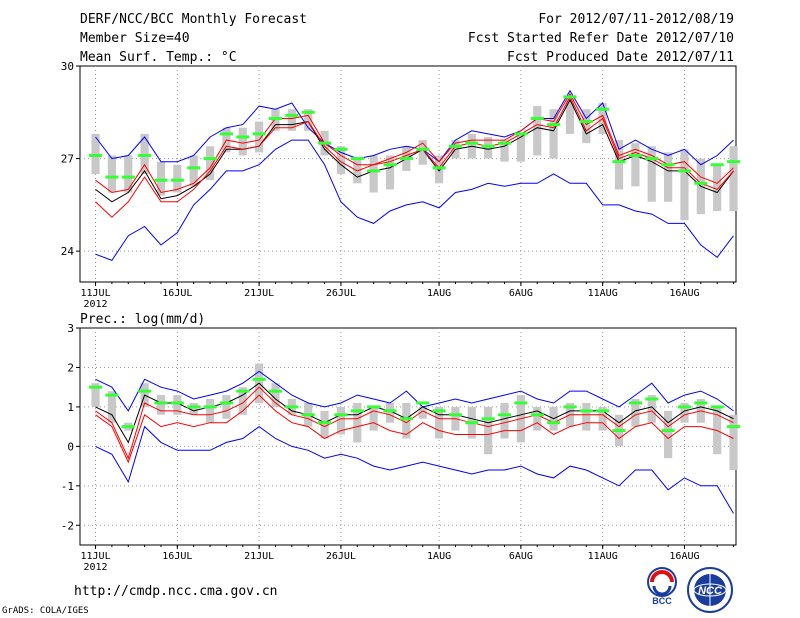  Describe the element at coordinates (620, 57) in the screenshot. I see `forecast-produced-date: Fcst Produced Date 2012/07/11` at that location.